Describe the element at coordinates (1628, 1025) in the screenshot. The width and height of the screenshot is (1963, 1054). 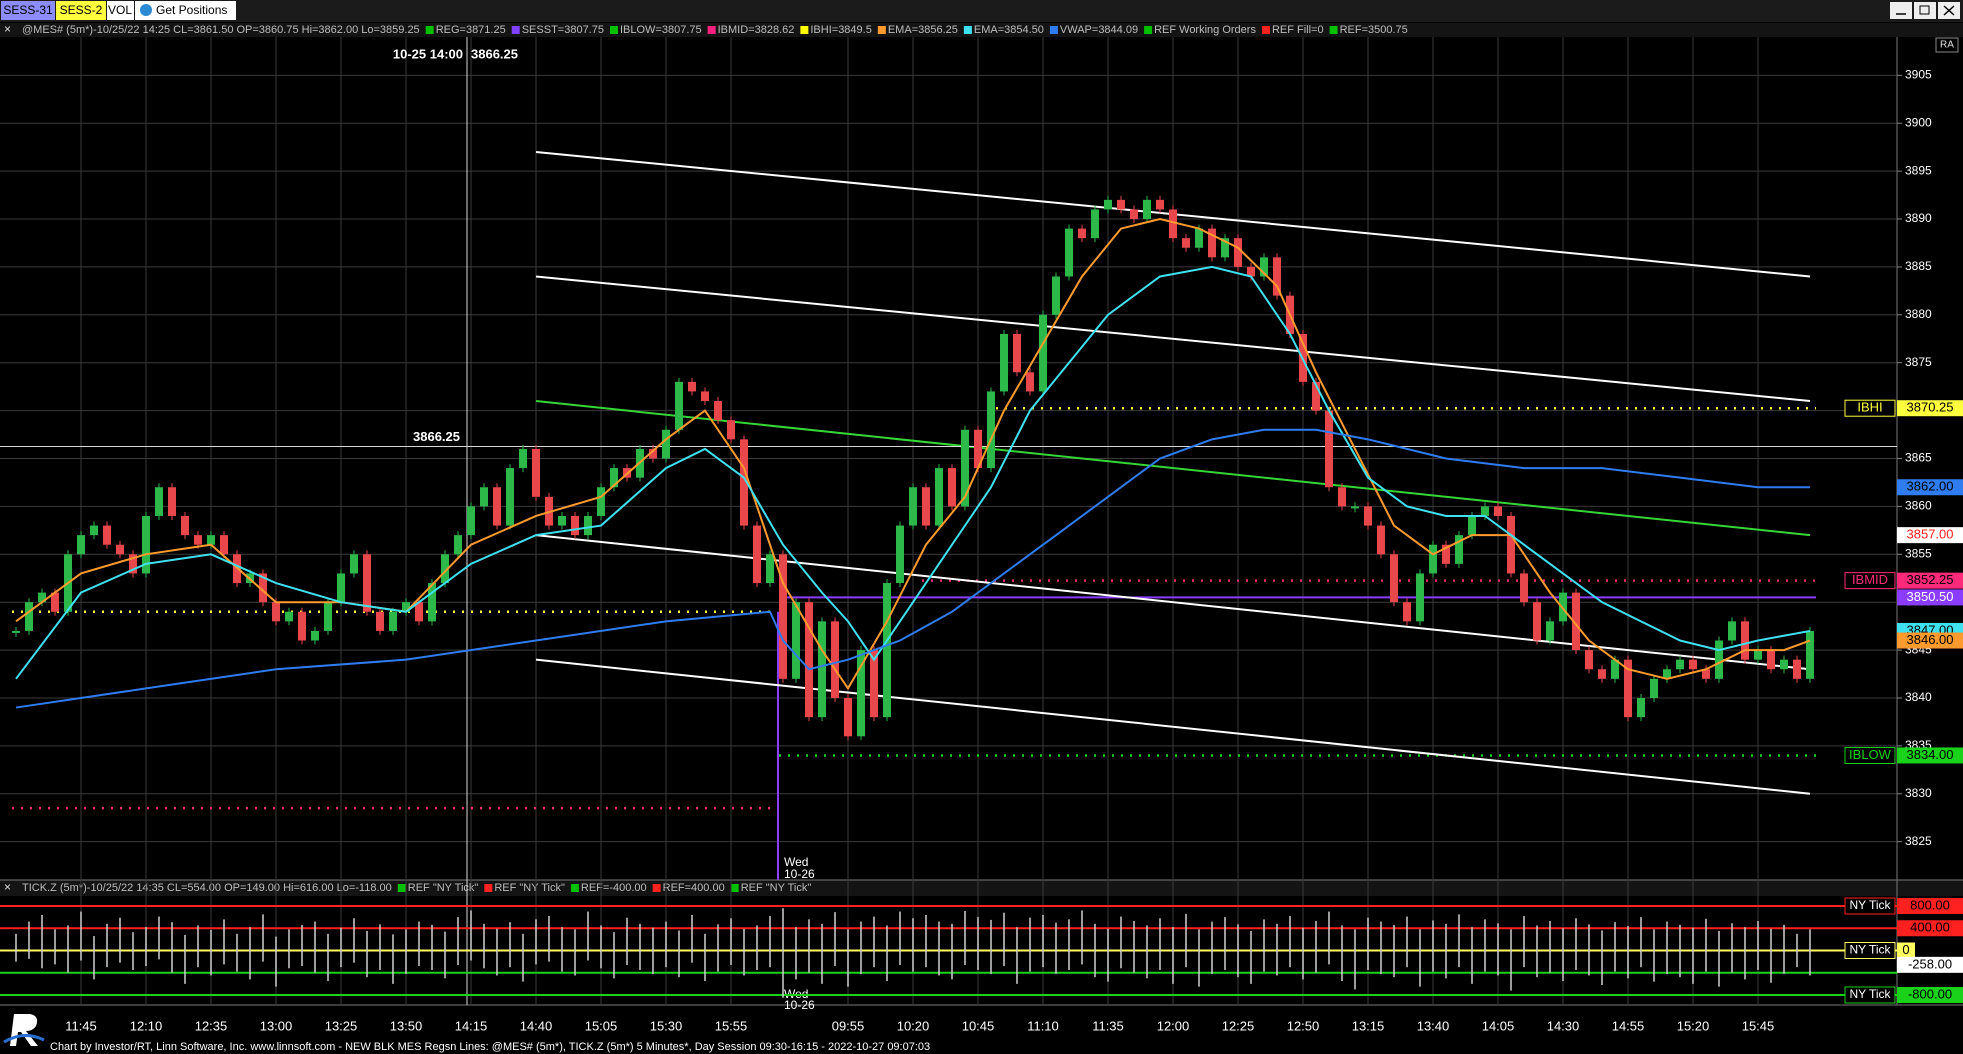
I see `x-tick-label: 14:55` at that location.